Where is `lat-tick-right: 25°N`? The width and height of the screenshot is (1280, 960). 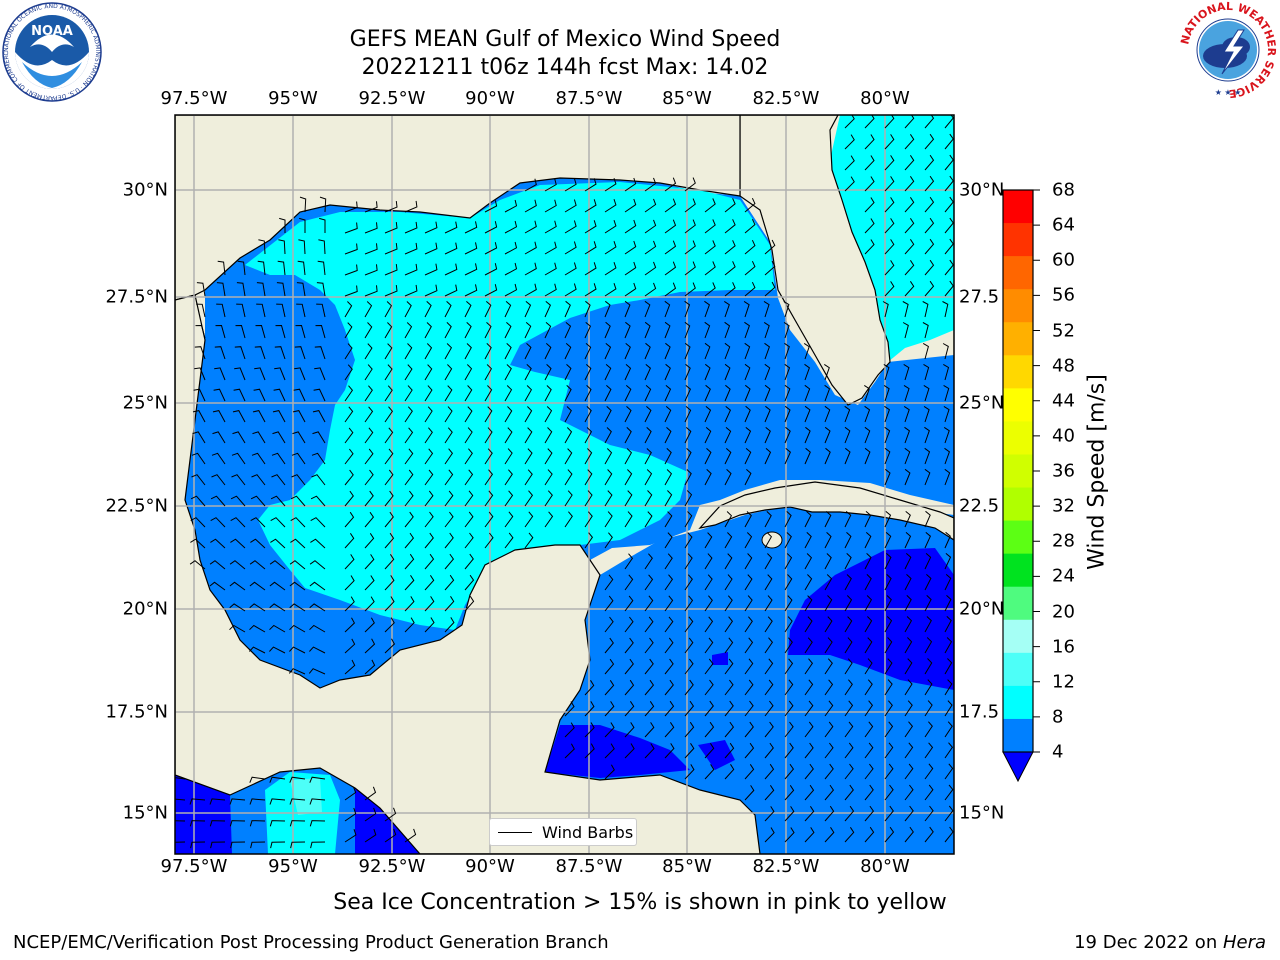
lat-tick-right: 25°N is located at coordinates (982, 403).